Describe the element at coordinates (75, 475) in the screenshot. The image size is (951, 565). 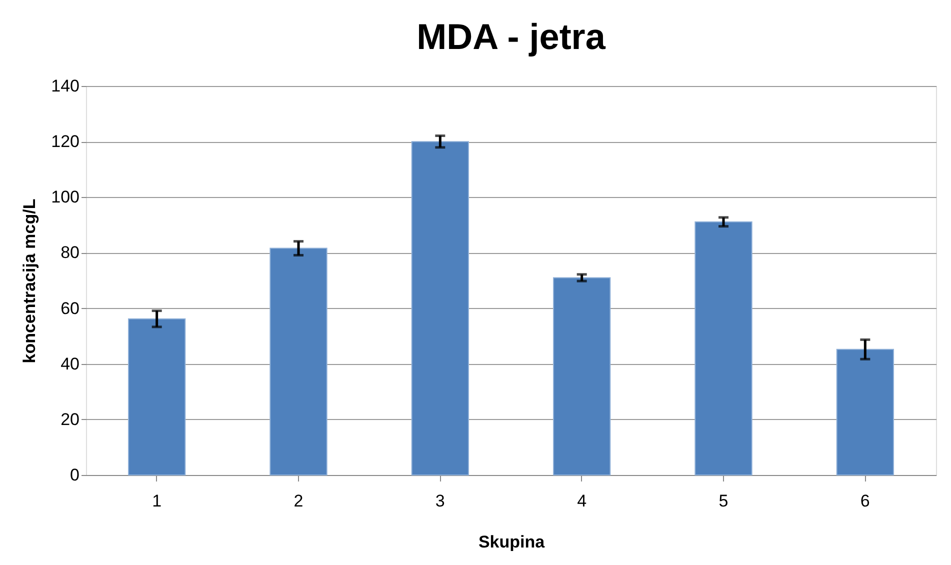
I see `y-tick-label: 0` at that location.